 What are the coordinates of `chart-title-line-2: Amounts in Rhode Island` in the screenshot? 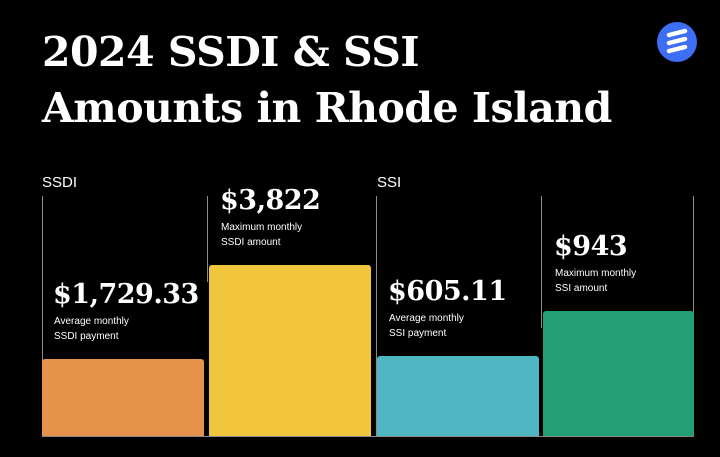 It's located at (327, 108).